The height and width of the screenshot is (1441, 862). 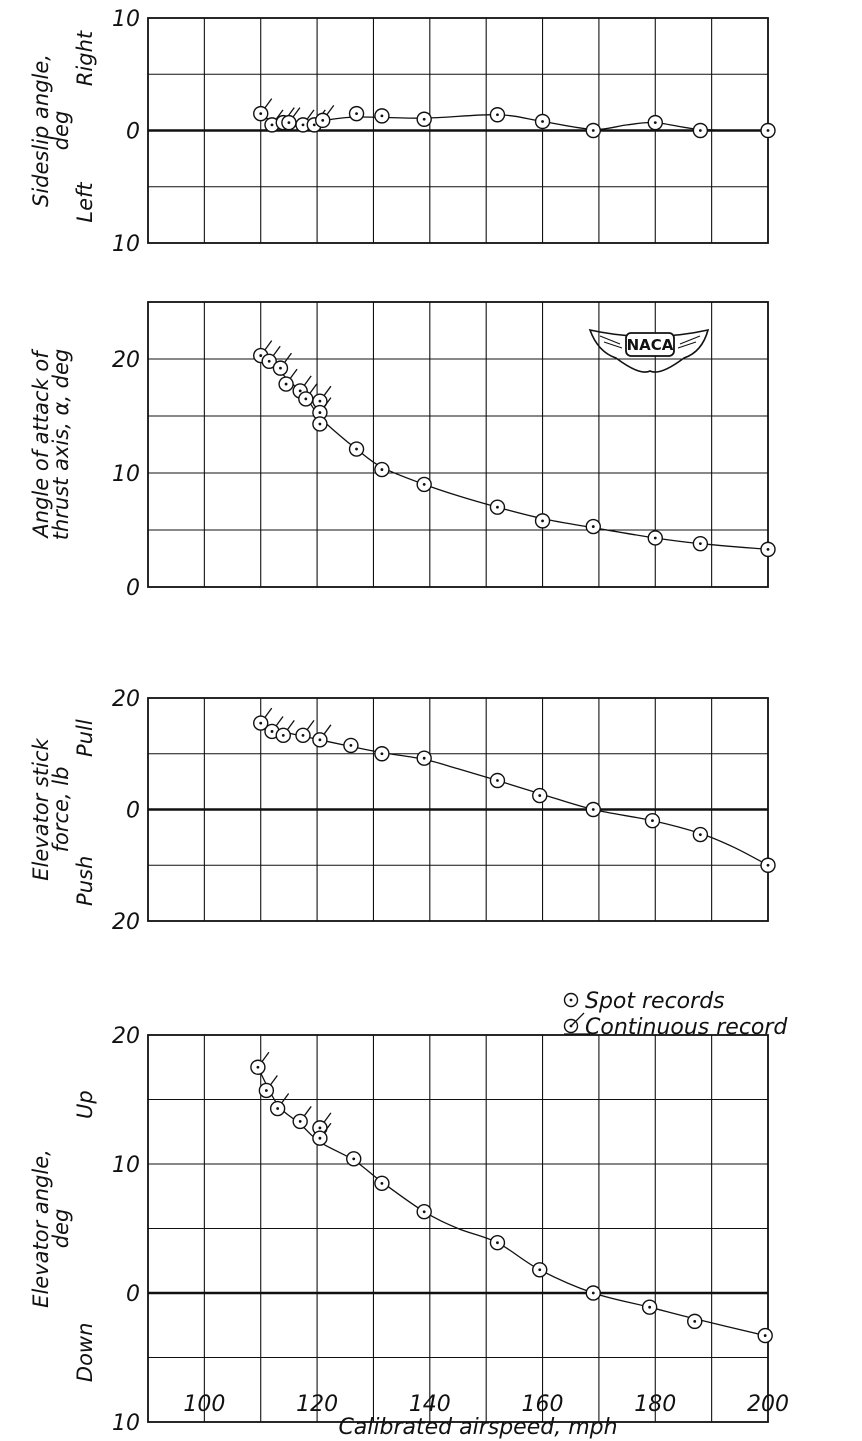 I want to click on y-axis-label: Sideslip angle,deg Right Left, so click(x=63, y=126).